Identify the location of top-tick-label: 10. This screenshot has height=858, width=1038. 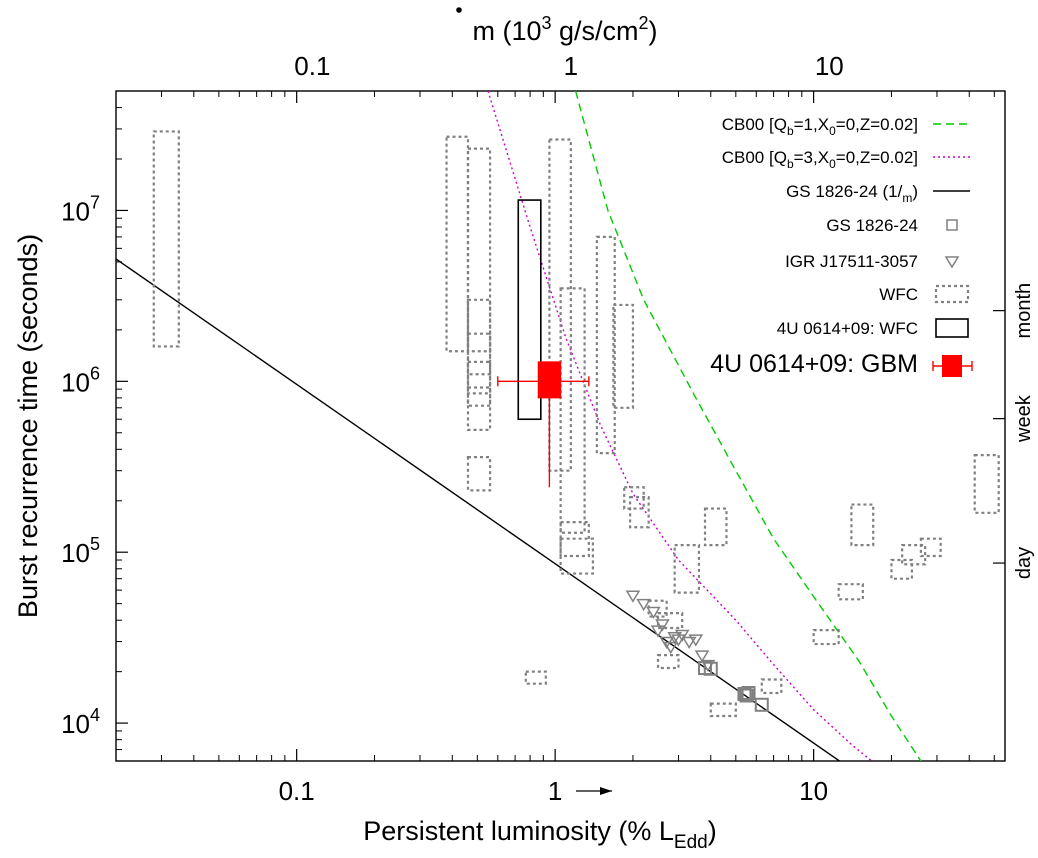
(829, 66).